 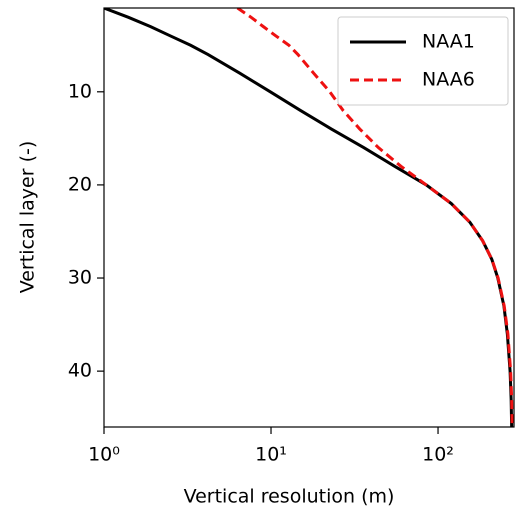 I want to click on legend-box, so click(x=423, y=61).